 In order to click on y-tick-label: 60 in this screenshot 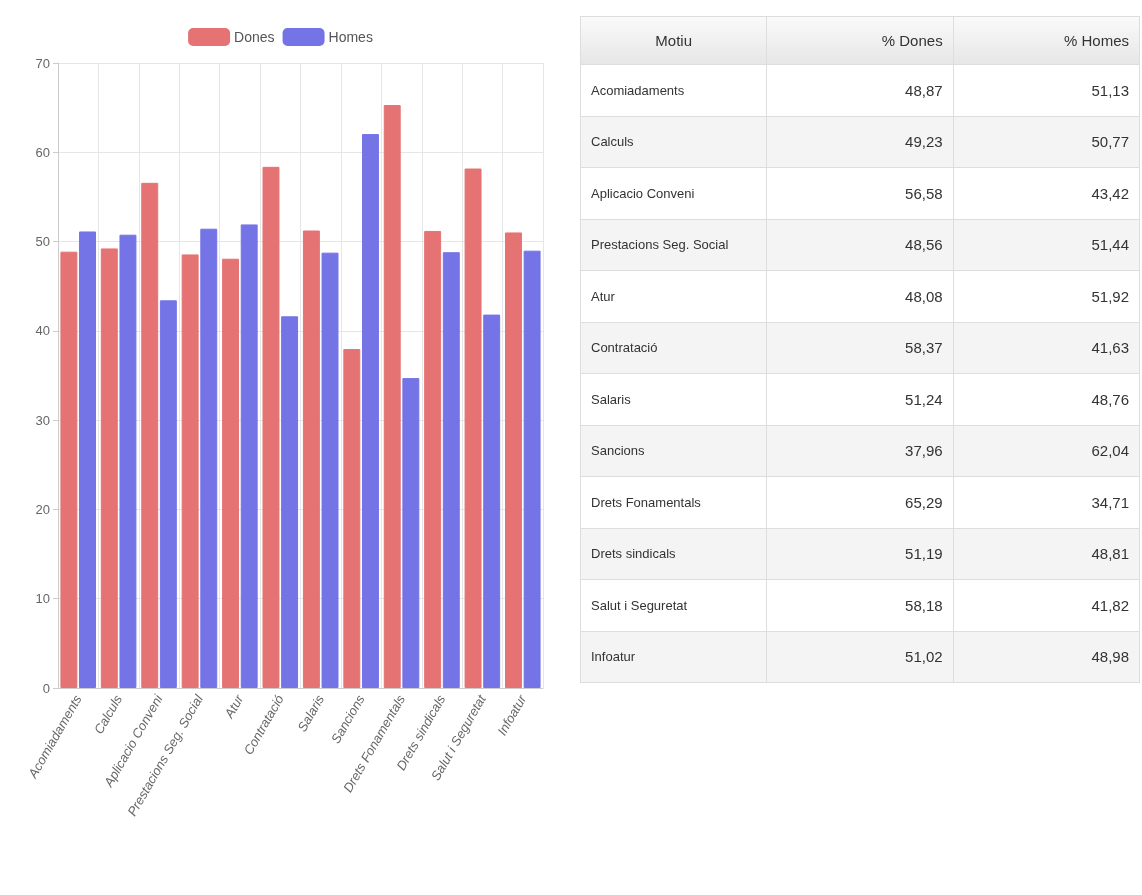, I will do `click(42, 152)`.